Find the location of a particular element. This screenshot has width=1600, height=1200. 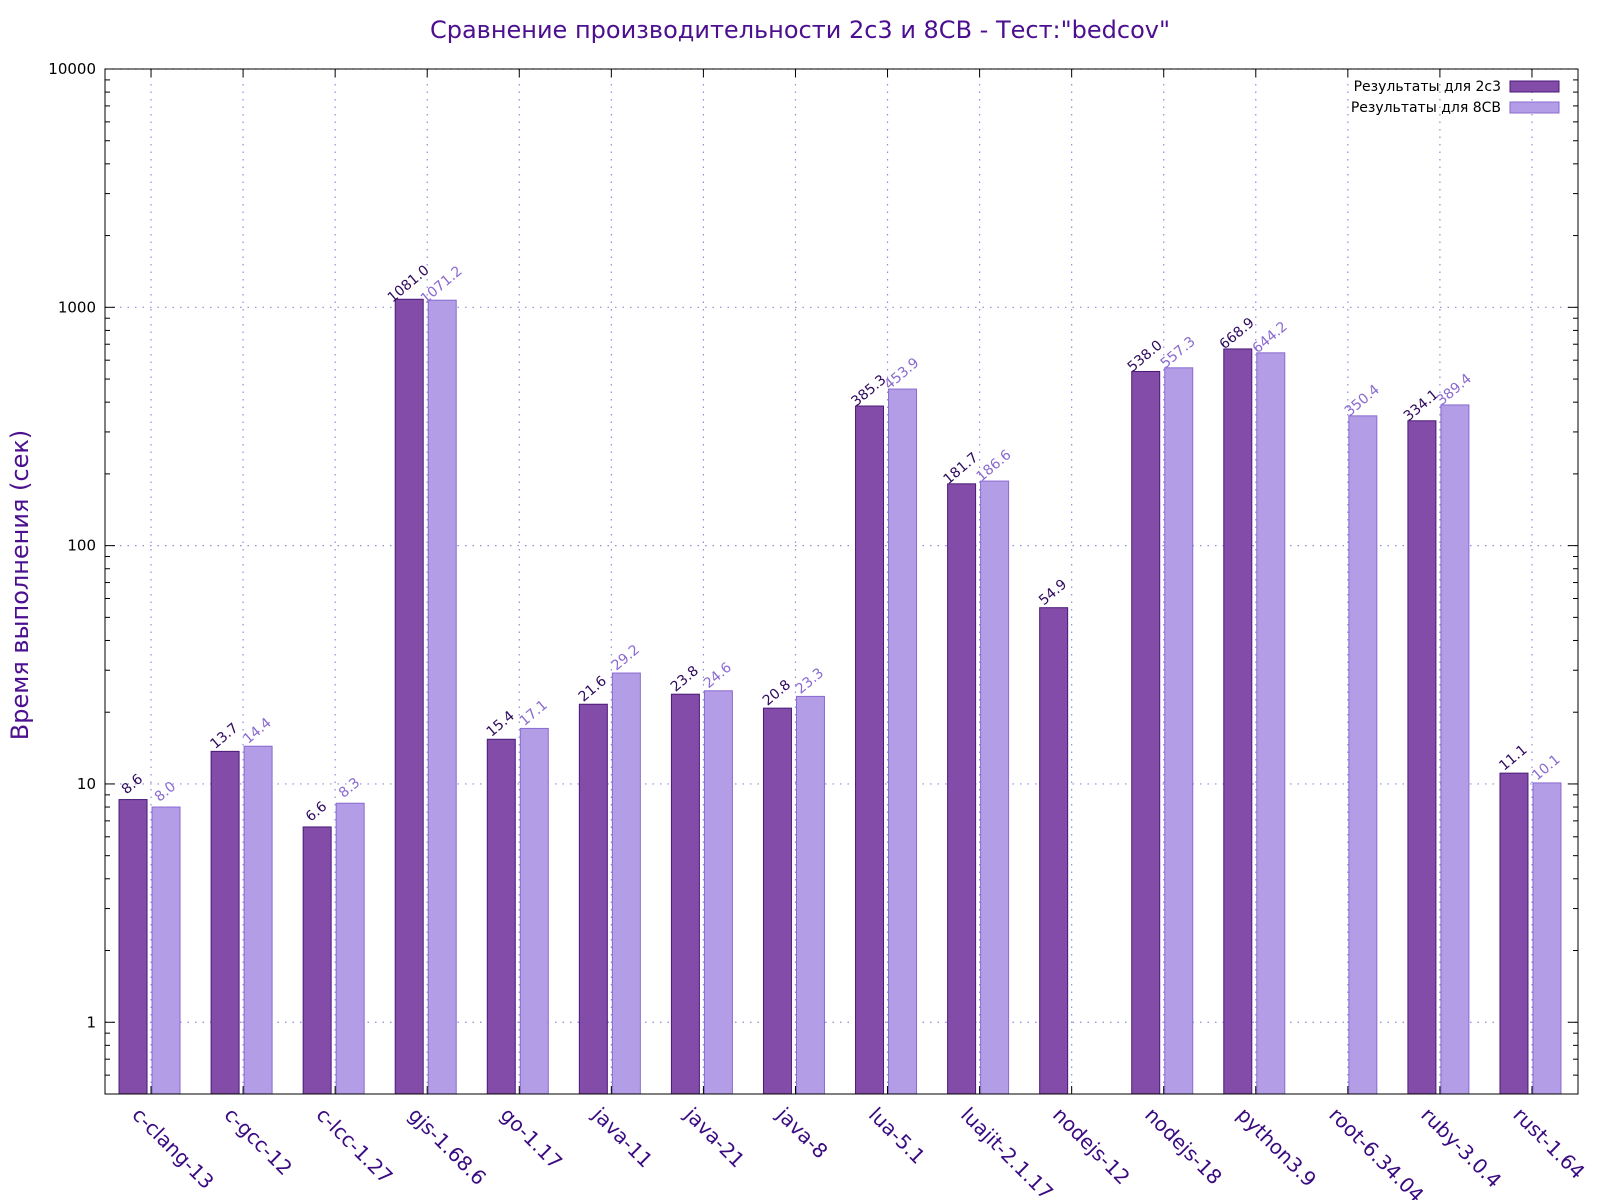

x-tick-label: ruby-3.0.4 is located at coordinates (1461, 1148).